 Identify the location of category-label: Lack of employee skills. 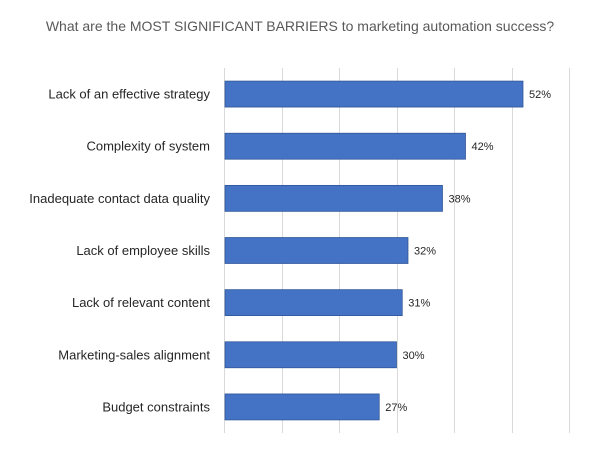
(143, 250).